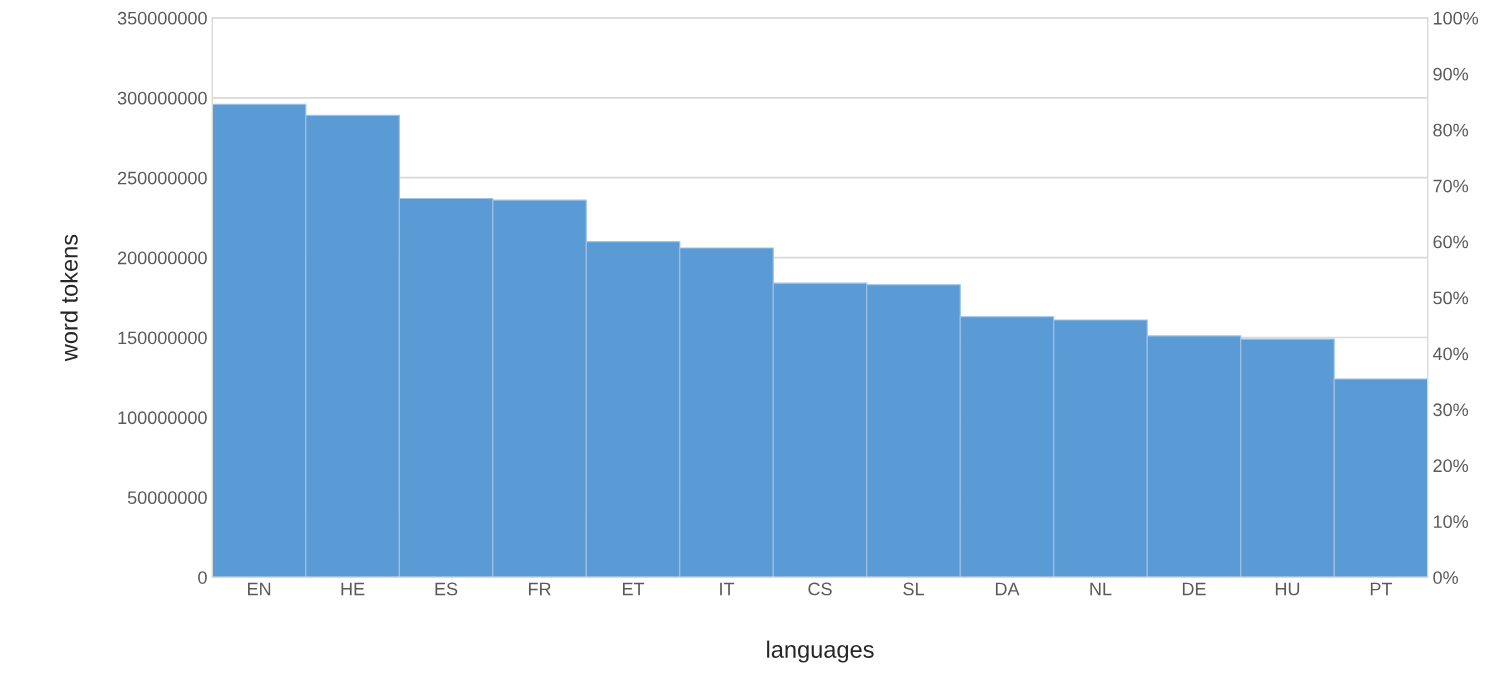  Describe the element at coordinates (162, 418) in the screenshot. I see `y-tick-label: 100000000` at that location.